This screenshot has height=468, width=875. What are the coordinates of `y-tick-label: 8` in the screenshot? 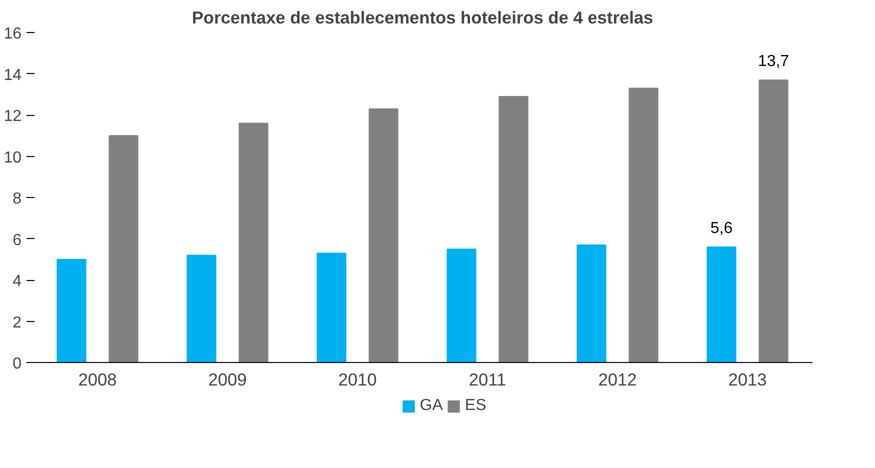 It's located at (17, 199).